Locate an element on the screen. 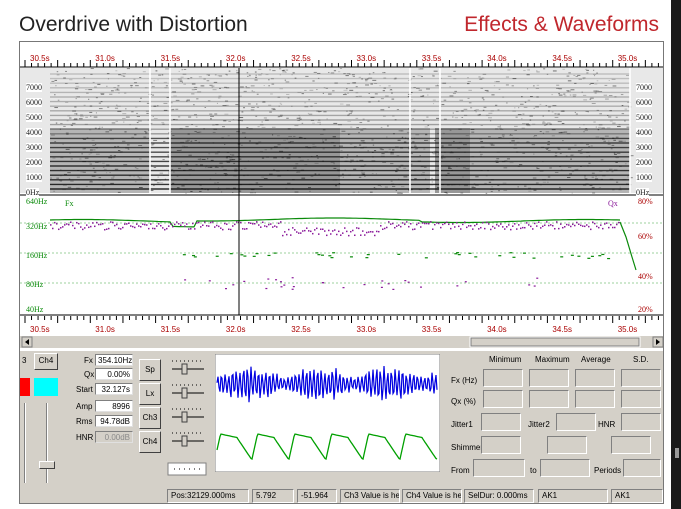 This screenshot has height=509, width=681. freq-label-left: 4000 is located at coordinates (34, 132).